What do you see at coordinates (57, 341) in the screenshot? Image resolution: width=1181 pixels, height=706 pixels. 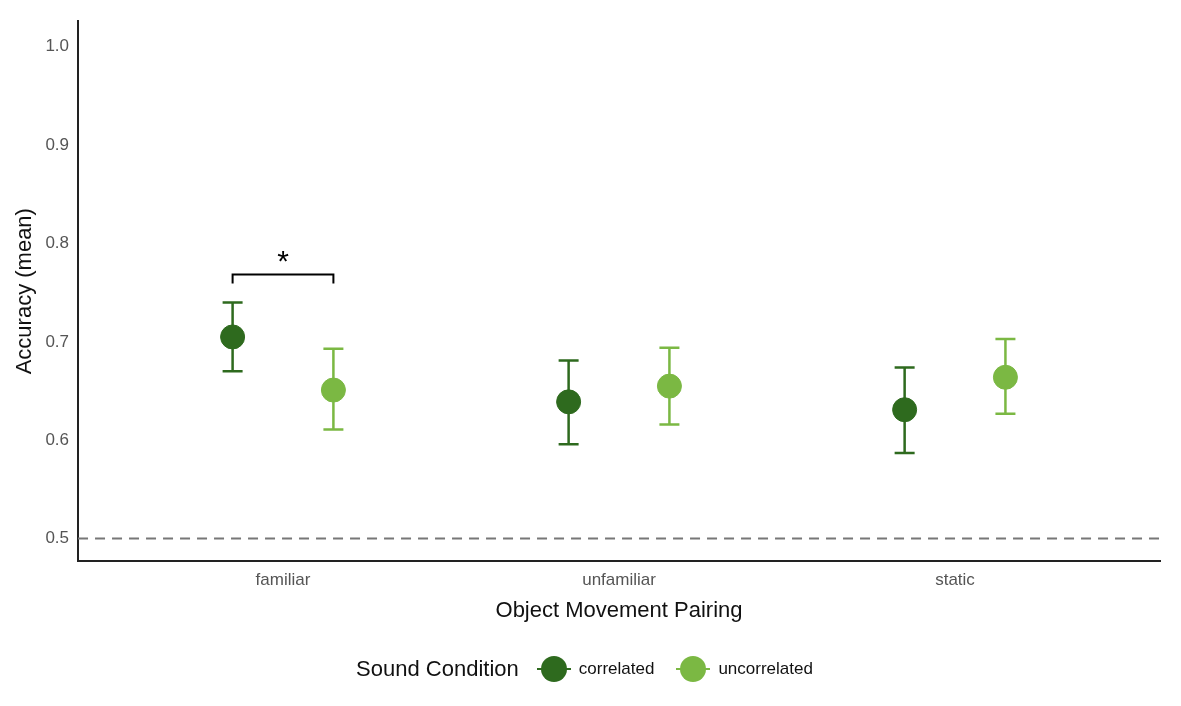 I see `y-tick-label: 0.7` at bounding box center [57, 341].